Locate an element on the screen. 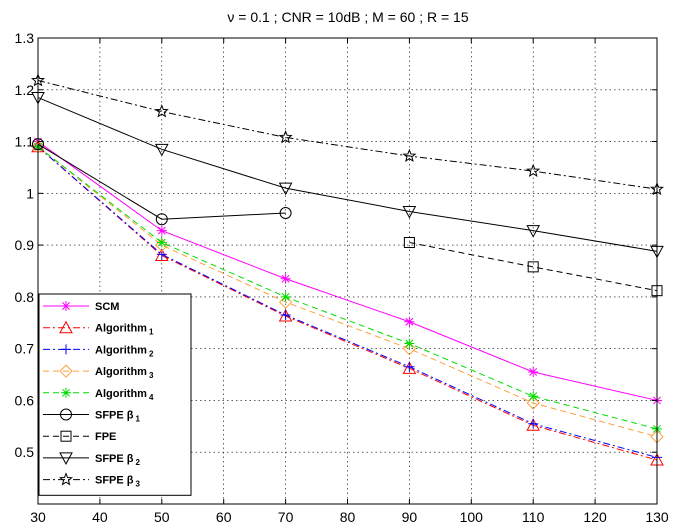  legend-label: Algorithm 1 is located at coordinates (124, 330).